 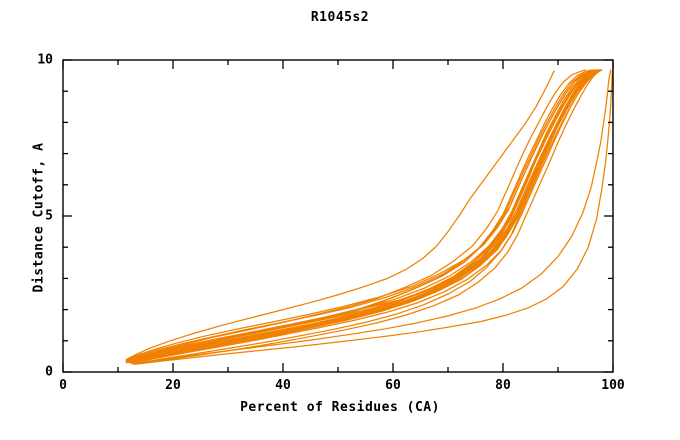 I want to click on y-tick-label: 10, so click(x=45, y=60).